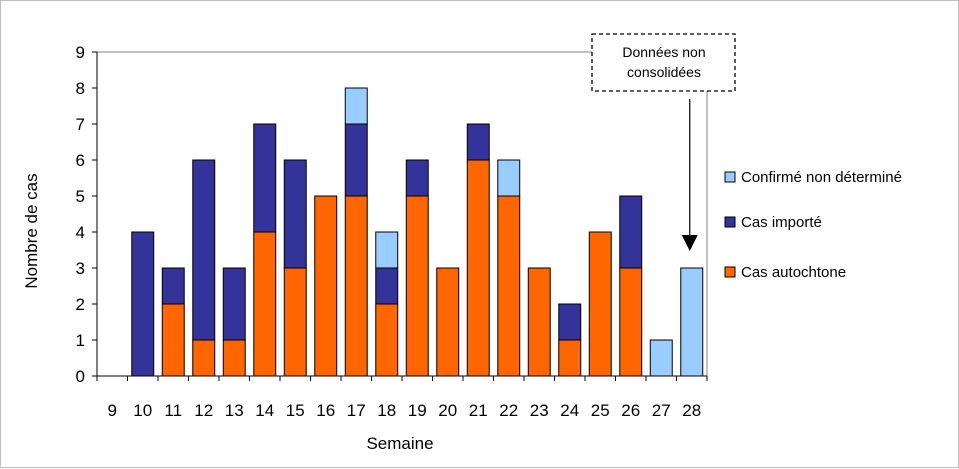 The width and height of the screenshot is (959, 469). What do you see at coordinates (234, 410) in the screenshot?
I see `x-tick-label: 13` at bounding box center [234, 410].